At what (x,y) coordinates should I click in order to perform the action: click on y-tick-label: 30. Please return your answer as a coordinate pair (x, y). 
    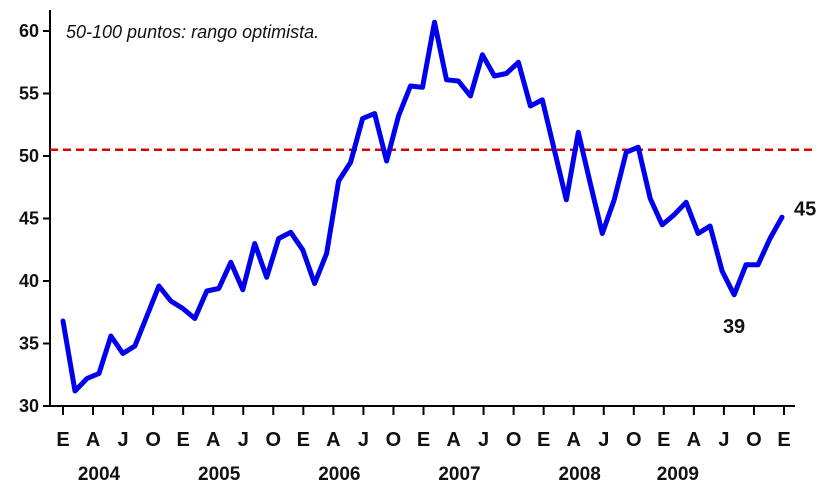
    Looking at the image, I should click on (29, 406).